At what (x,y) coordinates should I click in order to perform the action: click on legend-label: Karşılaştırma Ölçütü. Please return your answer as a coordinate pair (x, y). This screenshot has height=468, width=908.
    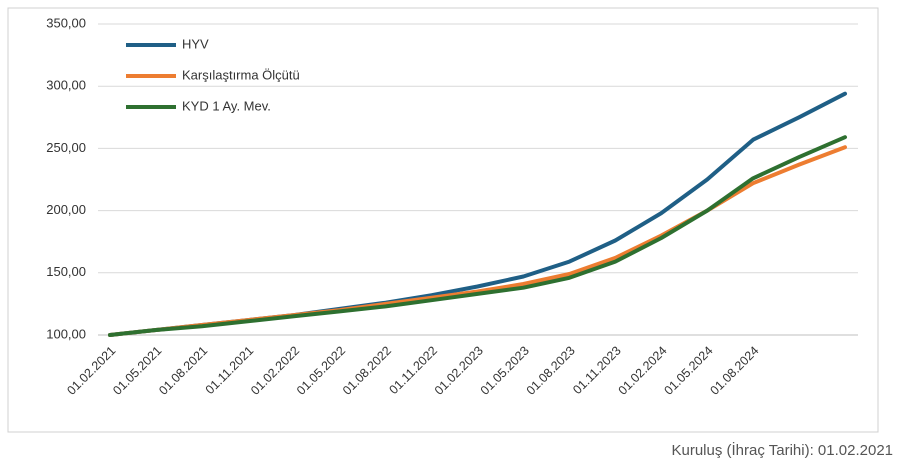
    Looking at the image, I should click on (241, 74).